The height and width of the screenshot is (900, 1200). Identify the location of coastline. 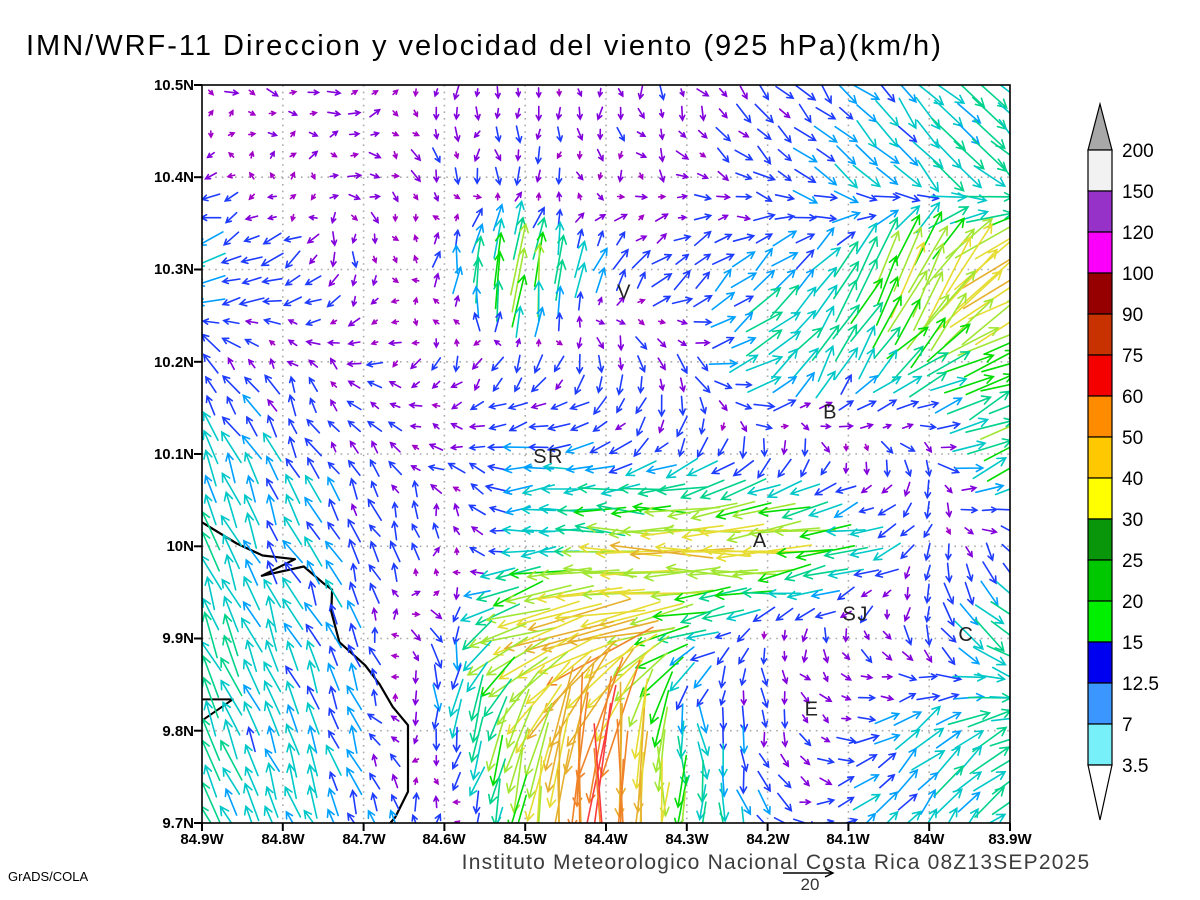
(306, 672).